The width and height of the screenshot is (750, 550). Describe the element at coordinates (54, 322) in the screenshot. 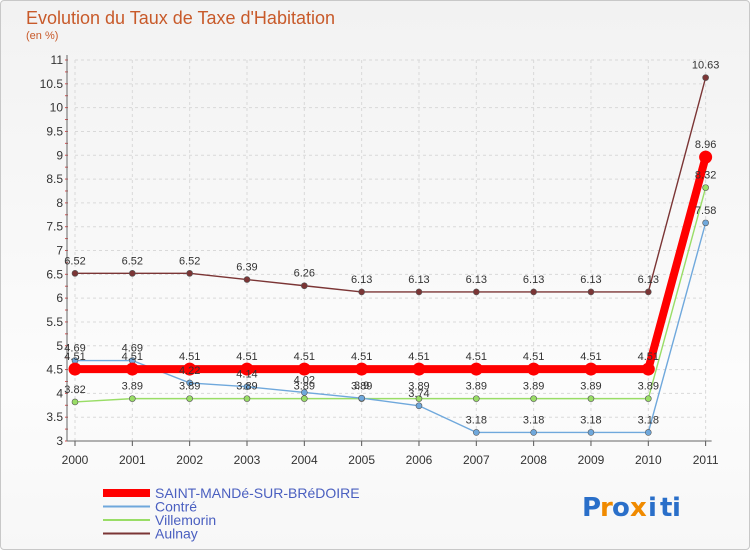

I see `y-tick-label: 5.5` at that location.